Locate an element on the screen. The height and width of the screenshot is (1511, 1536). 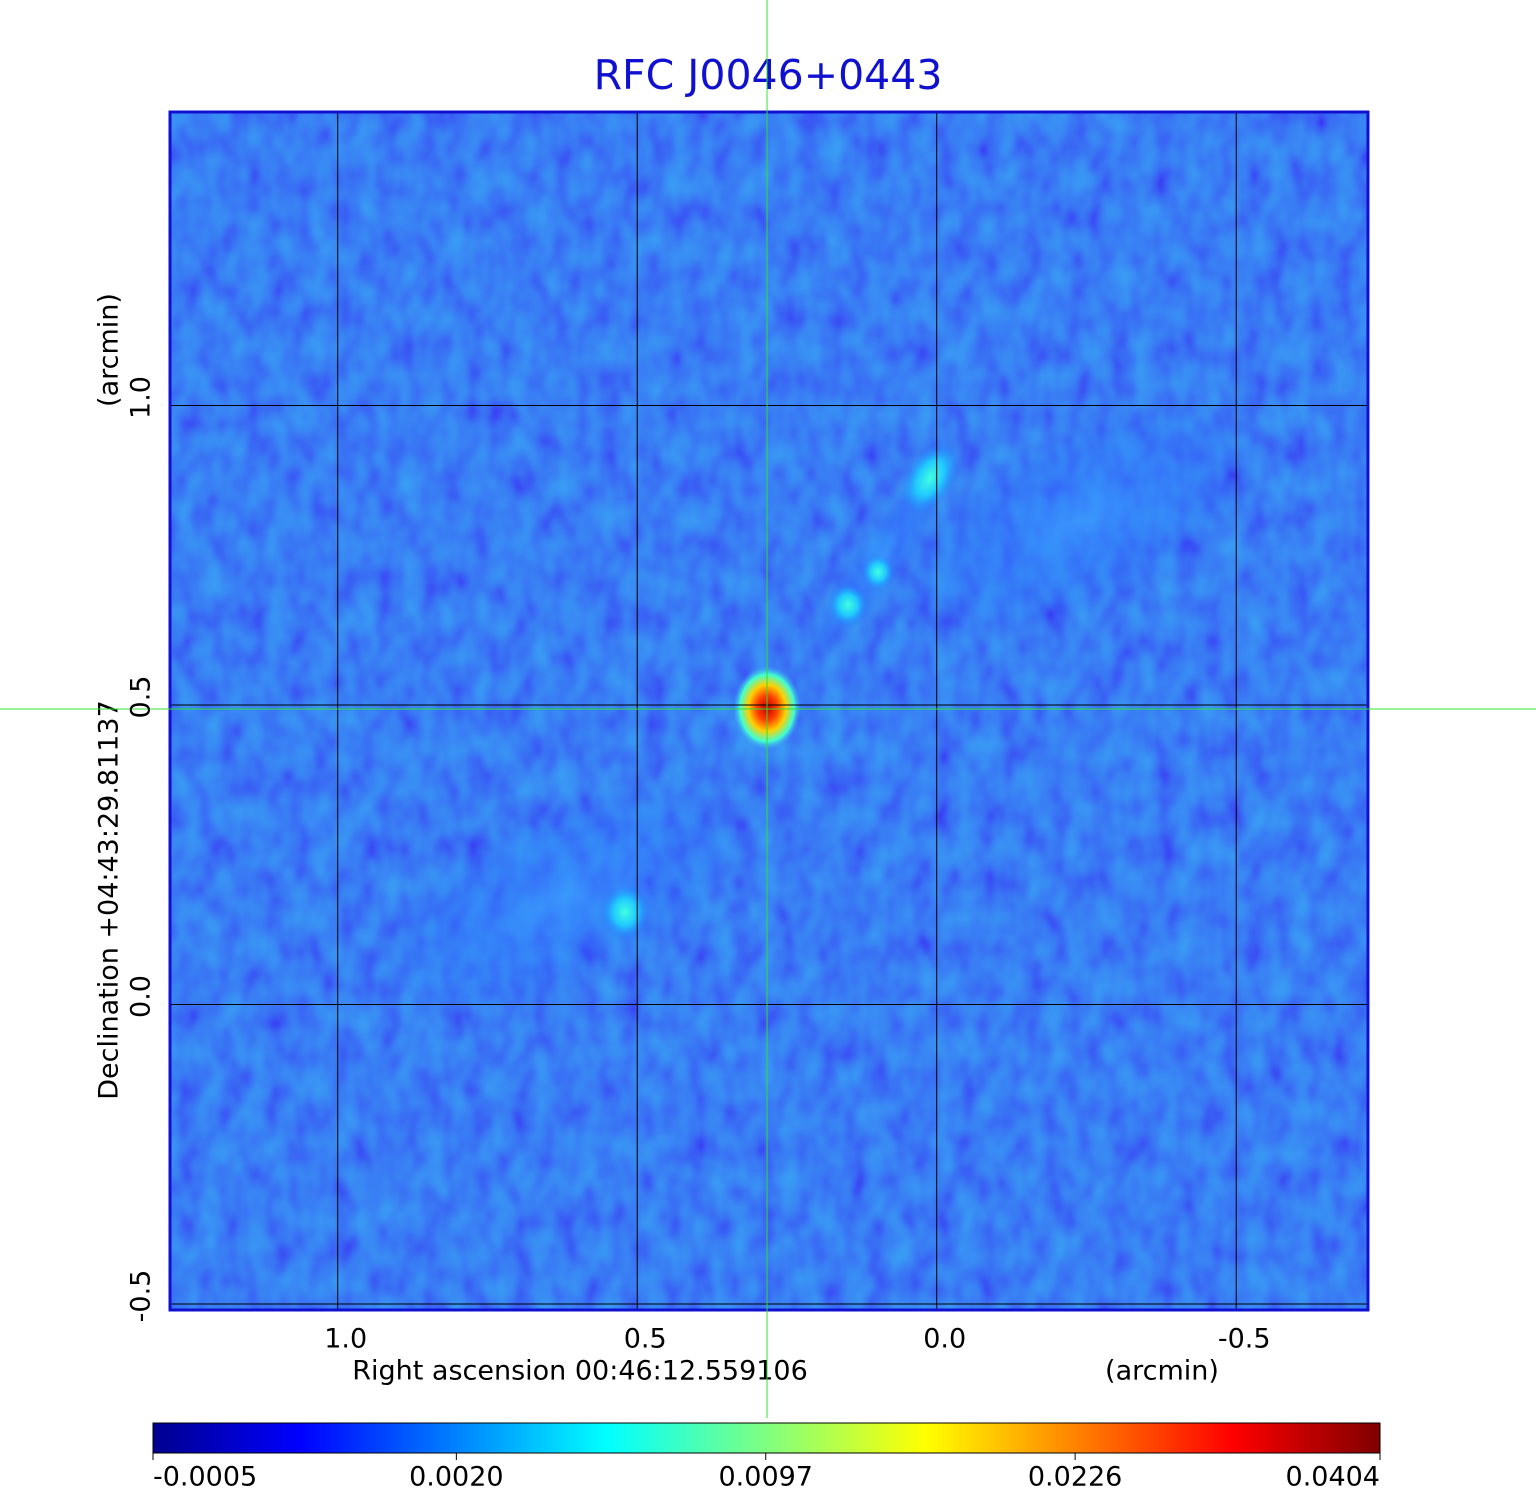
colorbar-tick-label: 0.0020 is located at coordinates (456, 1477).